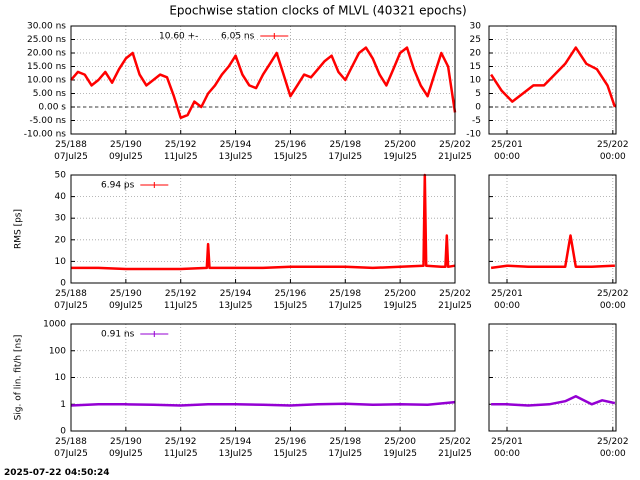 This screenshot has width=640, height=480. I want to click on y-tick-label: 100, so click(57, 351).